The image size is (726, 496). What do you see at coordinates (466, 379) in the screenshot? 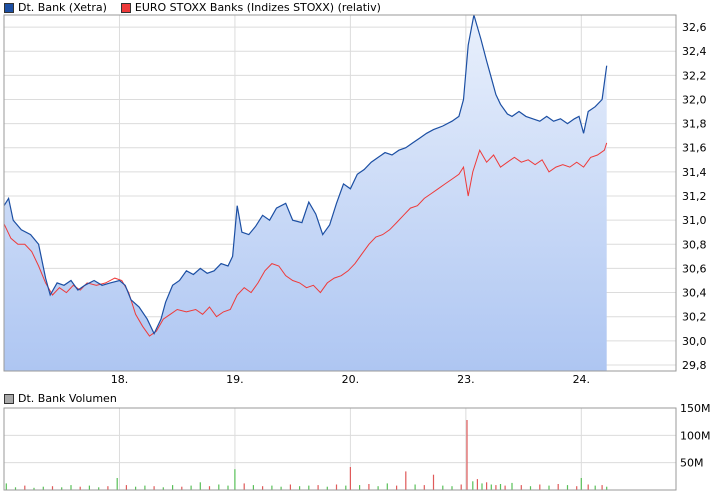
I see `x-tick-label: 23.` at bounding box center [466, 379].